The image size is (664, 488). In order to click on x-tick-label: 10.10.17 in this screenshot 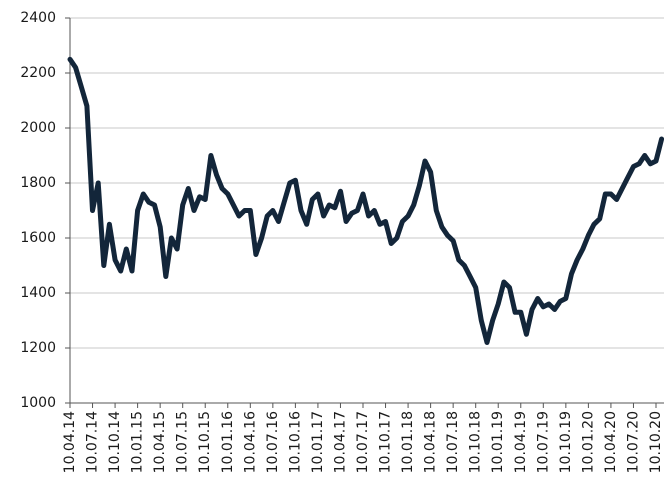, I will do `click(386, 442)`.